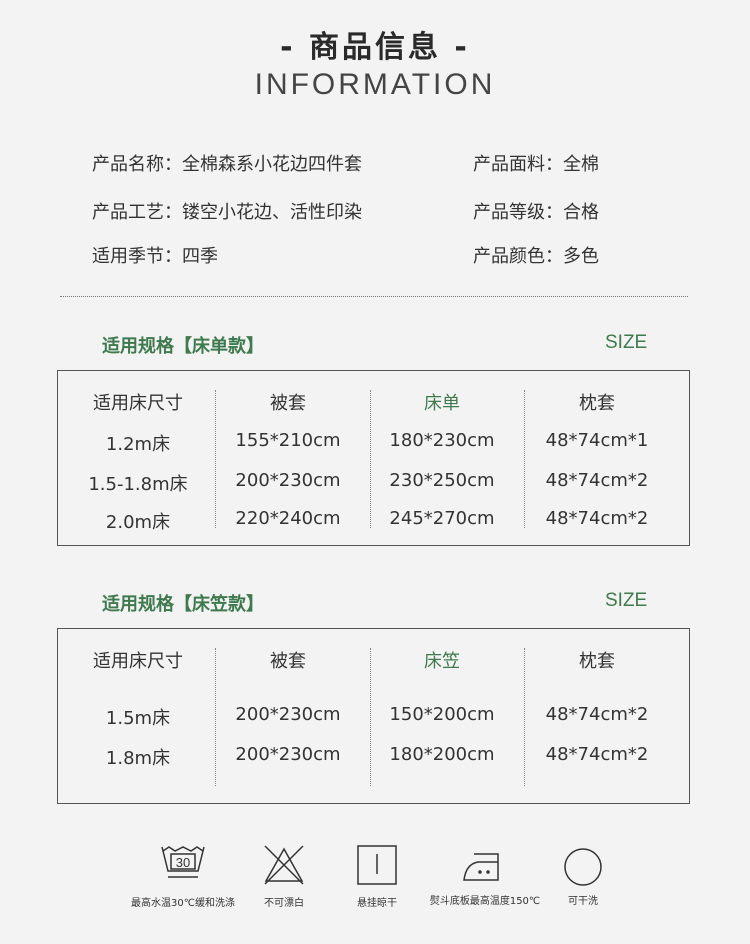 The height and width of the screenshot is (944, 750). I want to click on table-cell: 245*270cm, so click(442, 518).